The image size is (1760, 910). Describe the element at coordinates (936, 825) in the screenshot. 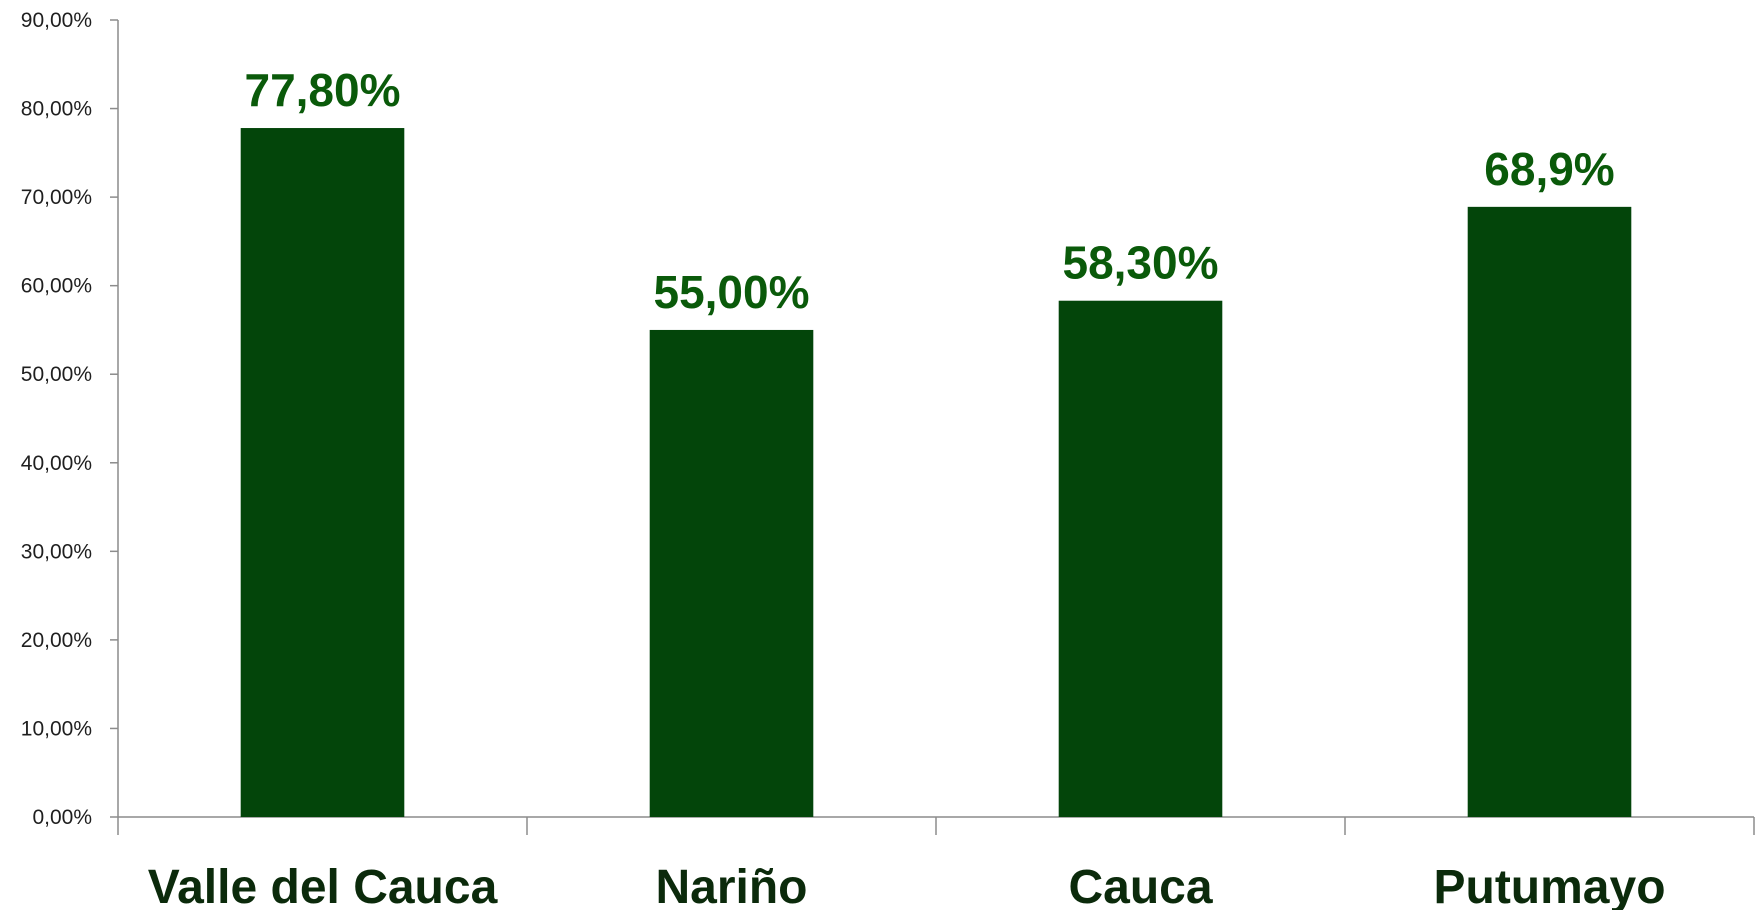

I see `x-axis` at that location.